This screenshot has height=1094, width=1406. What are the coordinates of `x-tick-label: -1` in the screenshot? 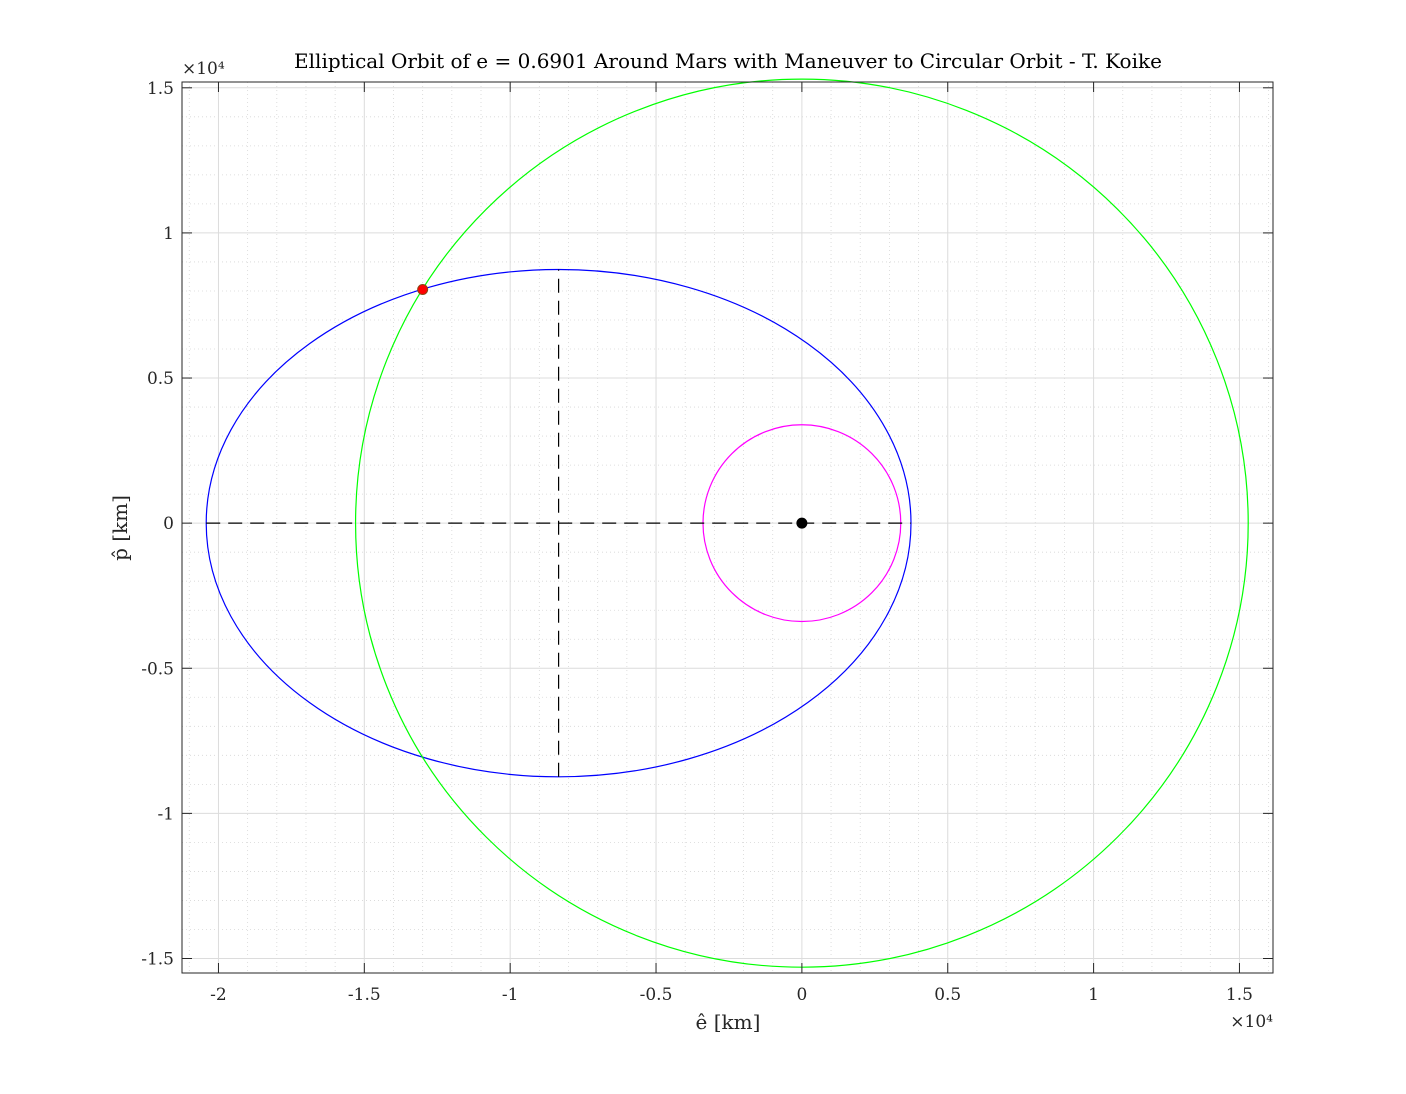 It's located at (510, 995).